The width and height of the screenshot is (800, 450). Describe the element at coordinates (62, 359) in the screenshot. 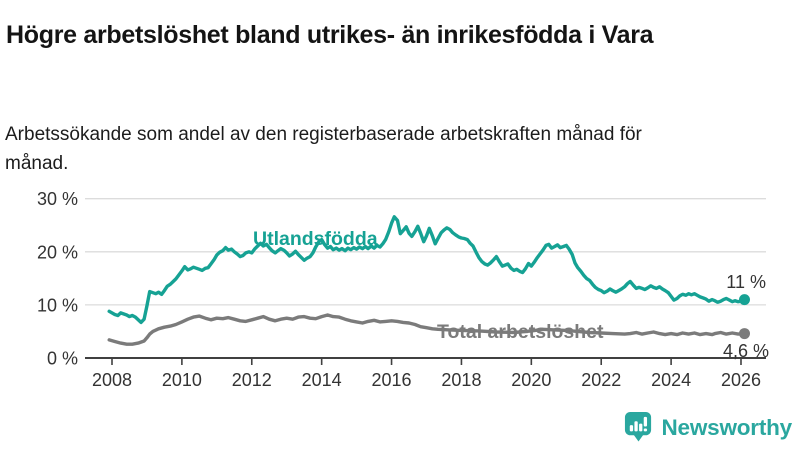

I see `y-axis-tick-label: 0 %` at that location.